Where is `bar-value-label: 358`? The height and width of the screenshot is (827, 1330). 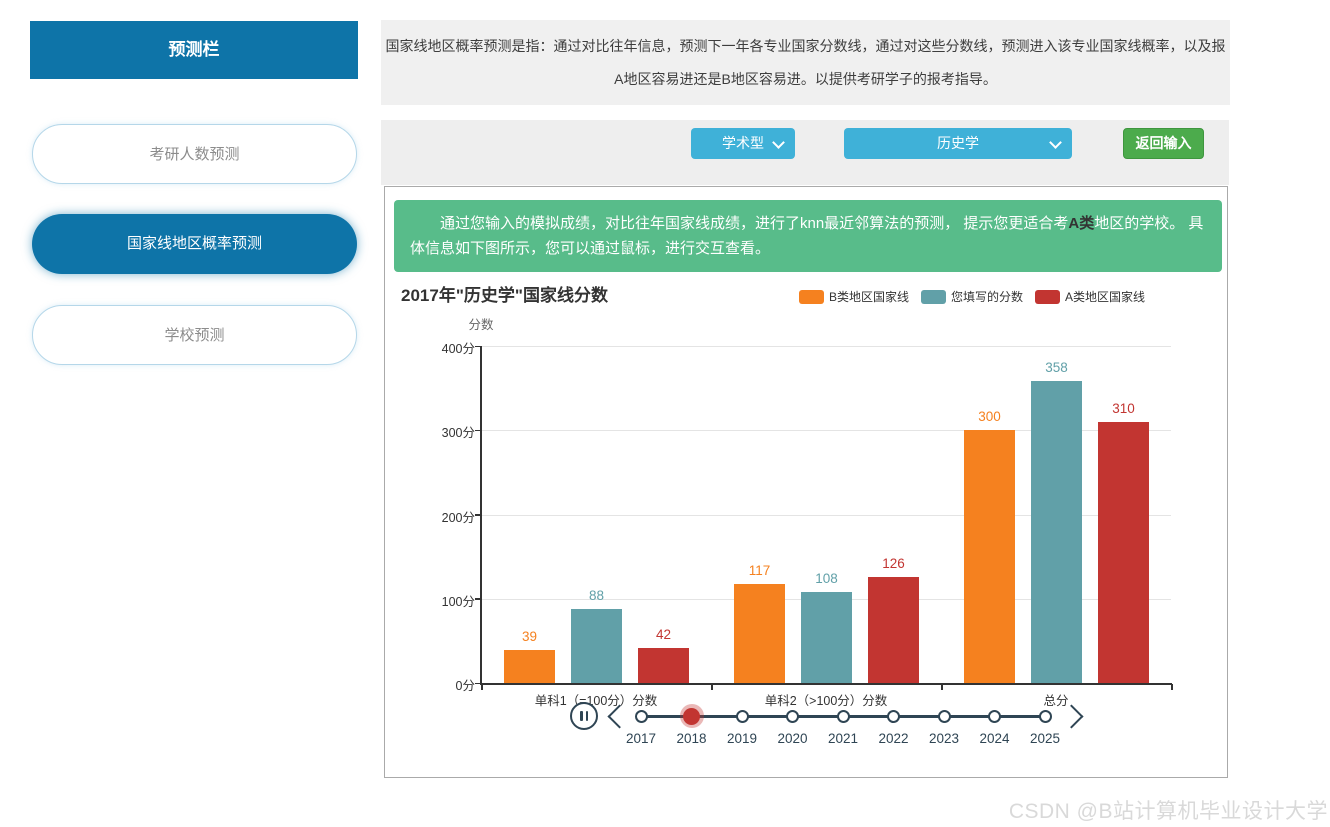
bar-value-label: 358 is located at coordinates (1056, 368).